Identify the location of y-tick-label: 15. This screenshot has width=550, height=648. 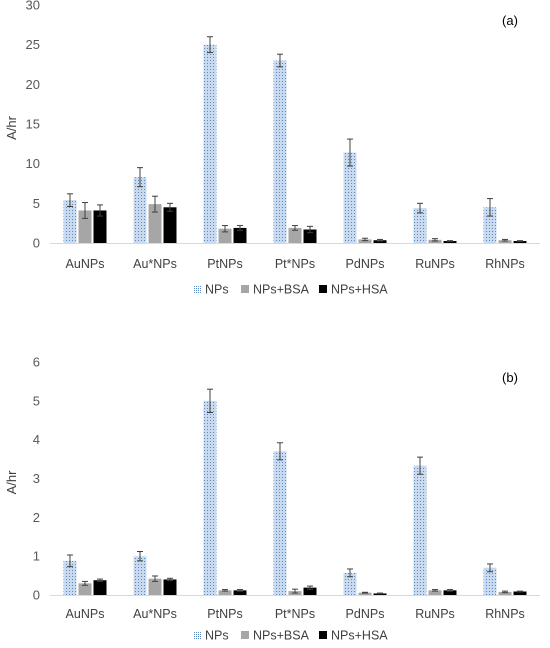
(33, 124).